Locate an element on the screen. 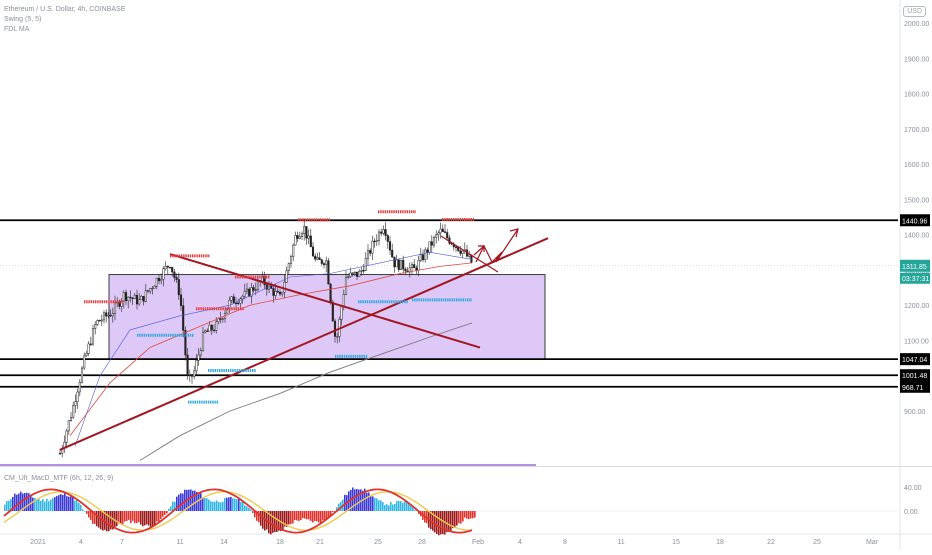 The height and width of the screenshot is (555, 932). x-tick-label: 2021 is located at coordinates (38, 542).